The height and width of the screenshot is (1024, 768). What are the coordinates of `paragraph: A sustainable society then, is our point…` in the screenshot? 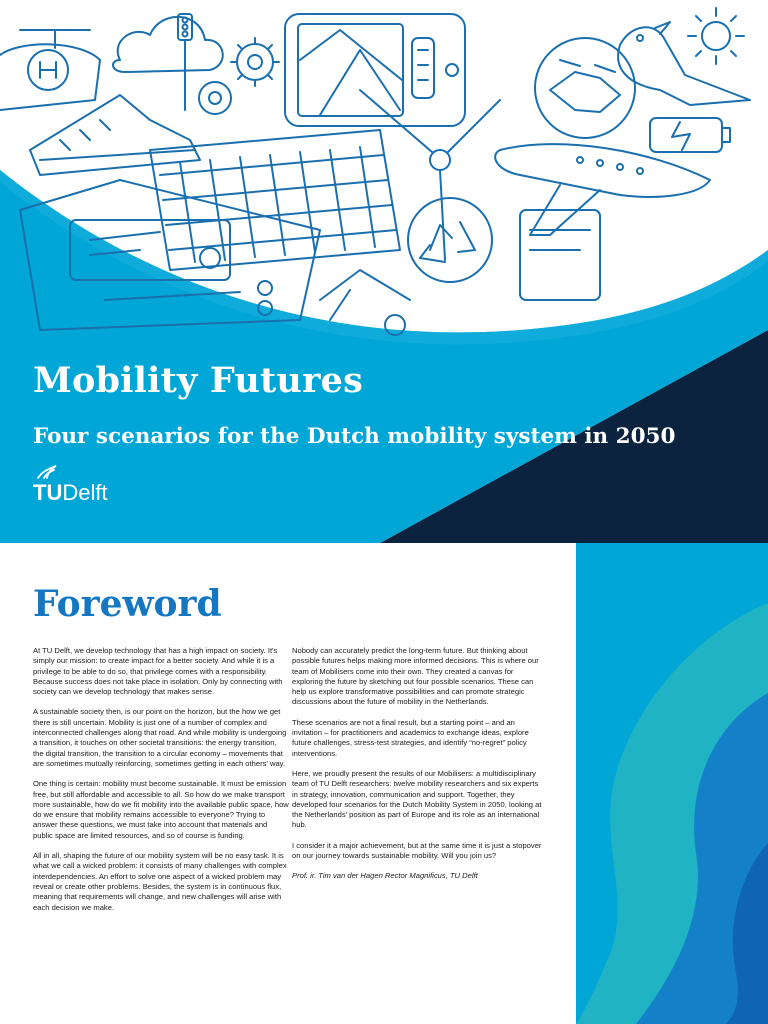 It's located at (160, 737).